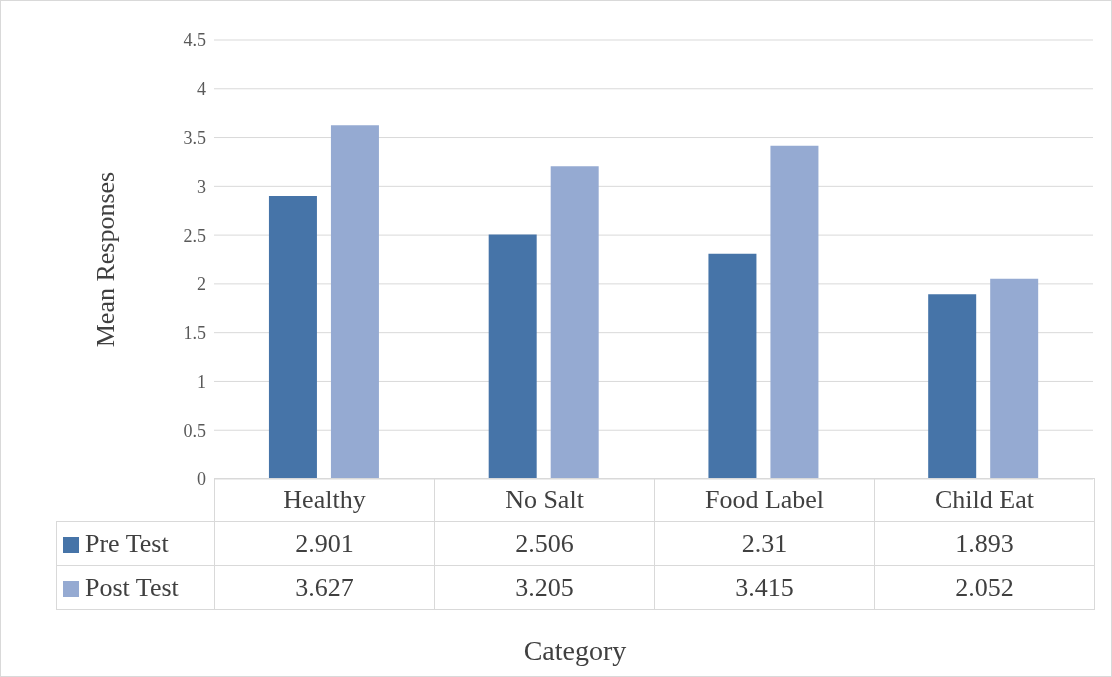 The image size is (1112, 677). I want to click on legend-label: Post Test, so click(132, 588).